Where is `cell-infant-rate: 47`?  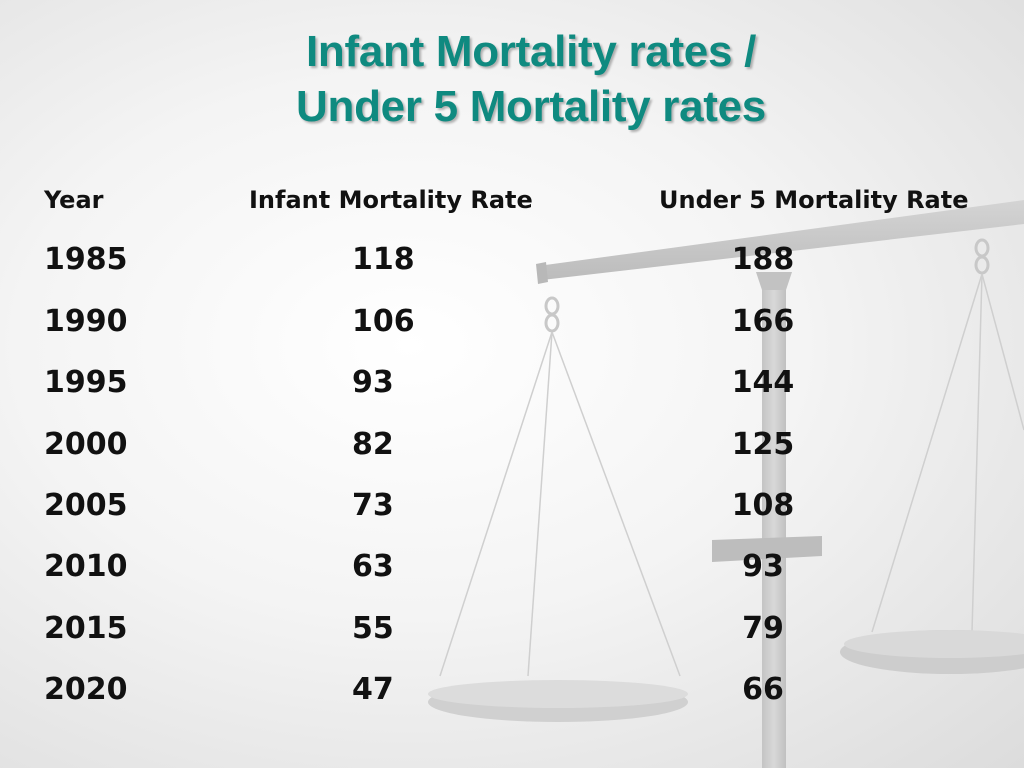 cell-infant-rate: 47 is located at coordinates (373, 689).